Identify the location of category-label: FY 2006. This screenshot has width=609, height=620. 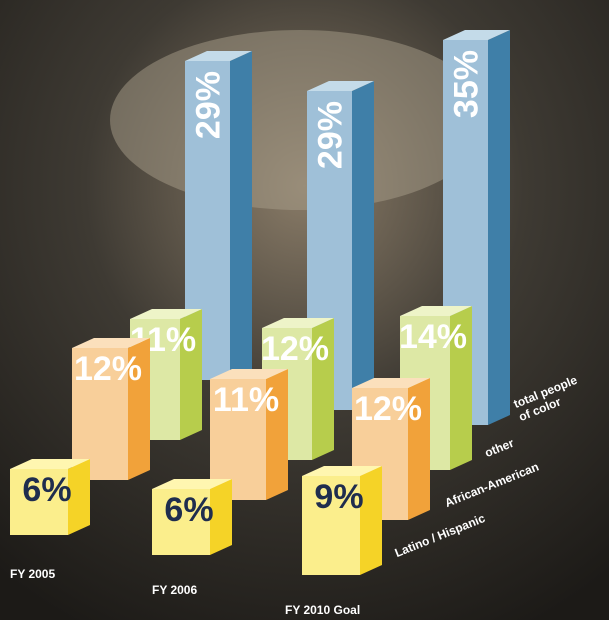
(174, 590).